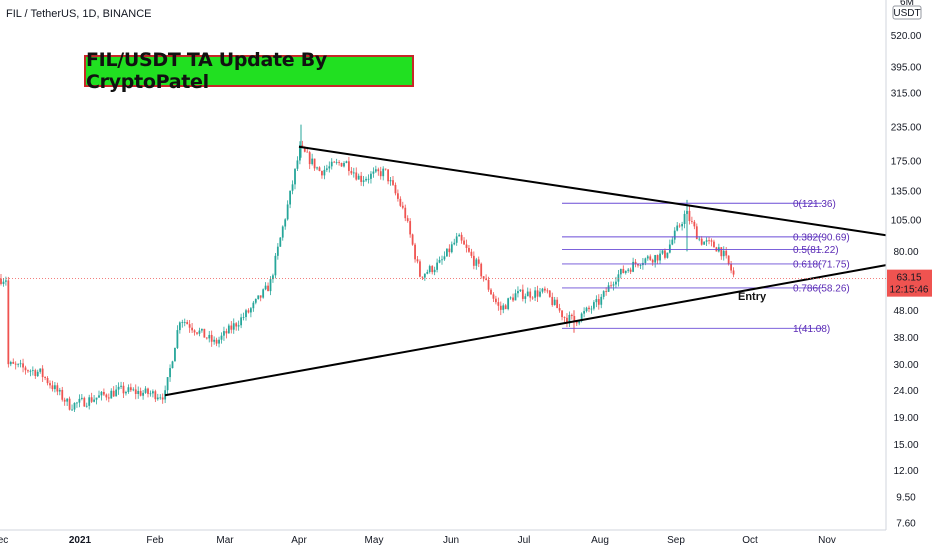  What do you see at coordinates (827, 540) in the screenshot?
I see `x-tick-label: Nov` at bounding box center [827, 540].